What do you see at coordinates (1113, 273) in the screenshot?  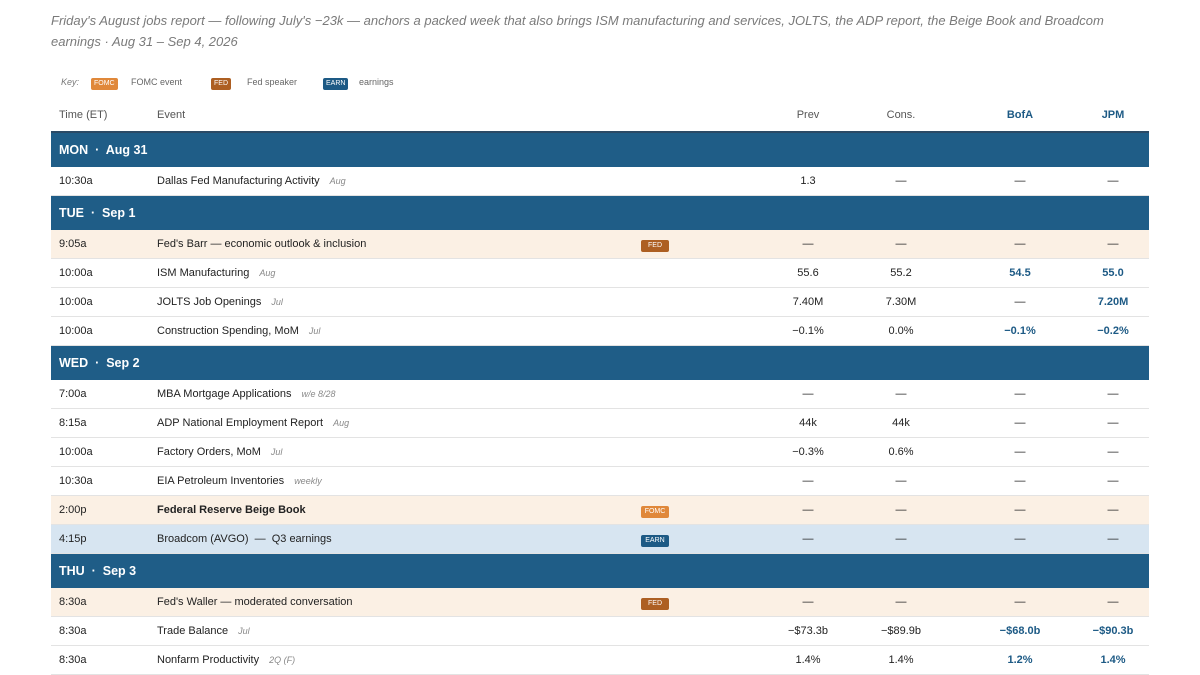 I see `jpm-cell: 55.0` at bounding box center [1113, 273].